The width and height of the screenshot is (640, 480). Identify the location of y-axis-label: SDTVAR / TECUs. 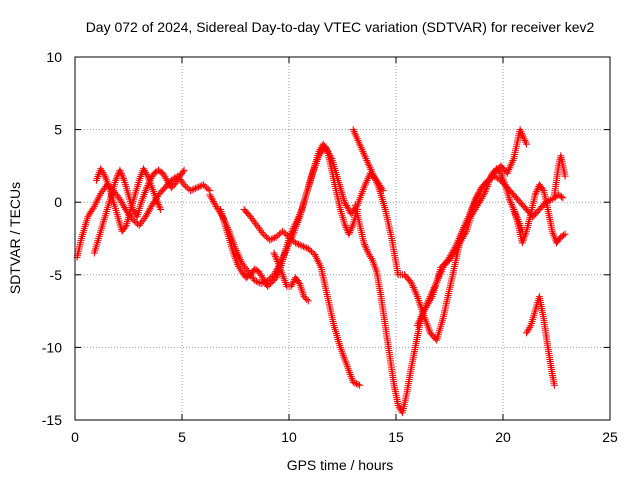
(15, 238).